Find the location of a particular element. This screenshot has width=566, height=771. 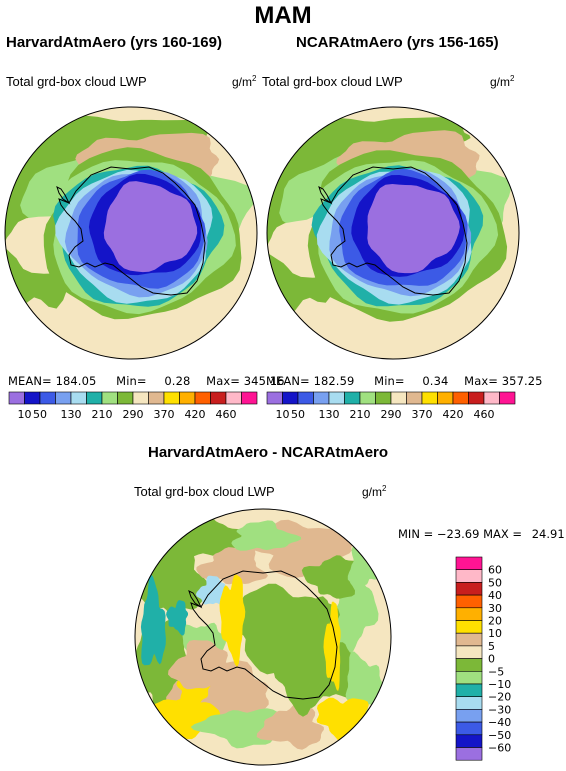

panel-left-variable: Total grd-box cloud LWP is located at coordinates (76, 81).